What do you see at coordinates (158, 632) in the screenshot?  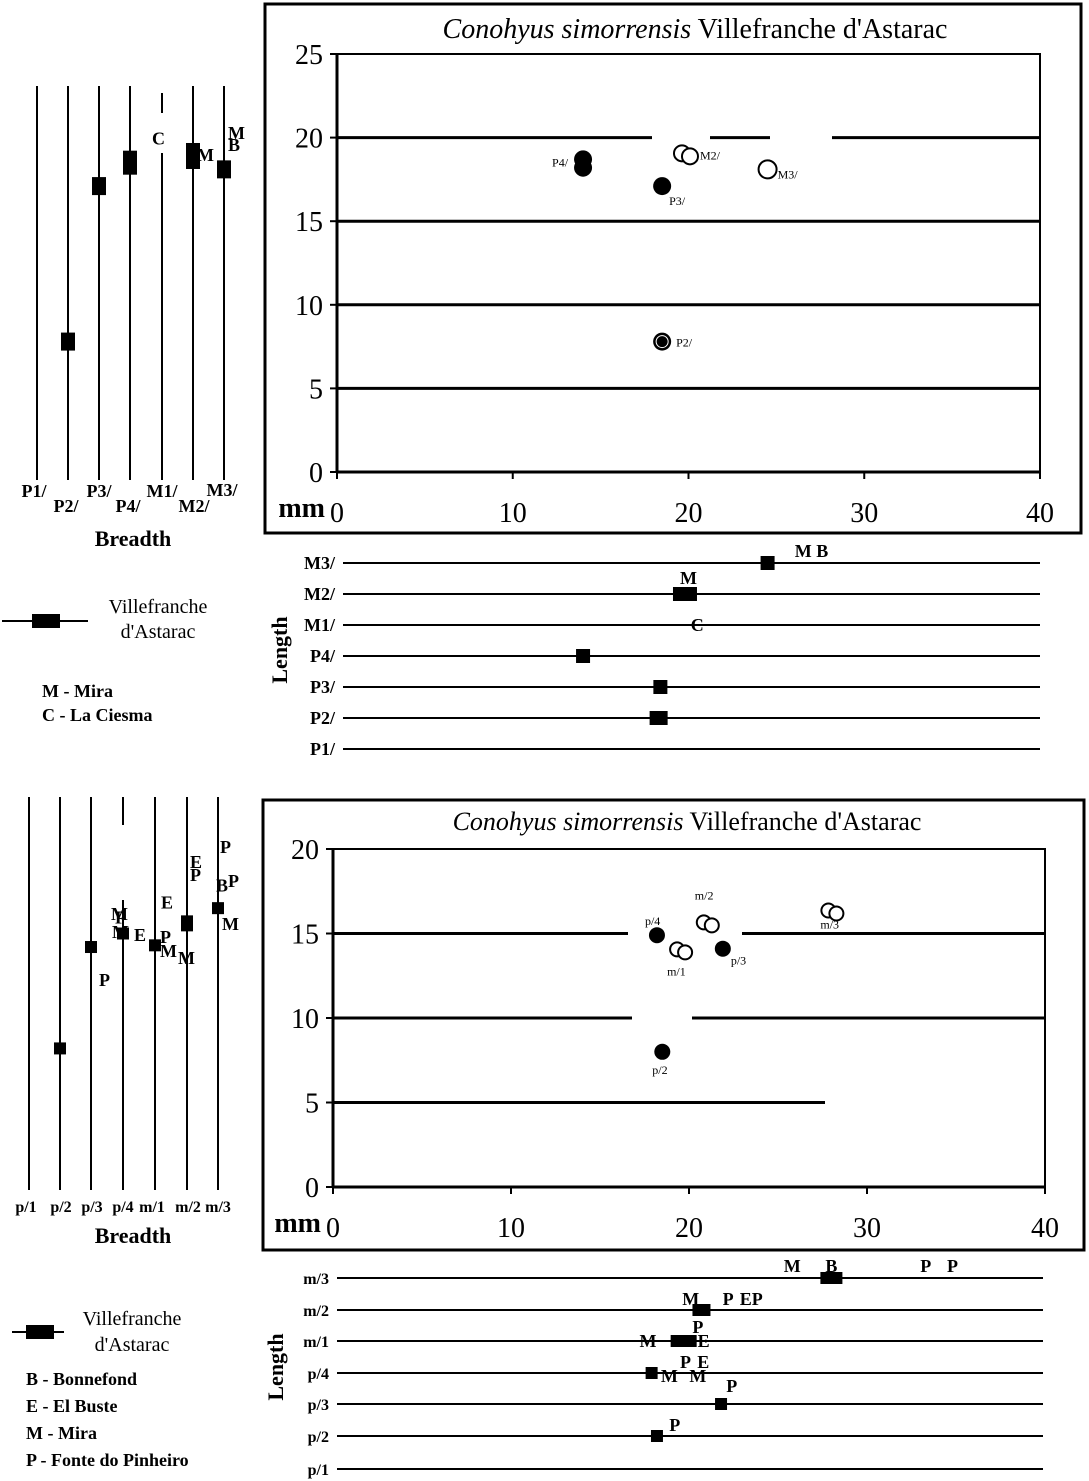 I see `legend-top-label-2: d'Astarac` at bounding box center [158, 632].